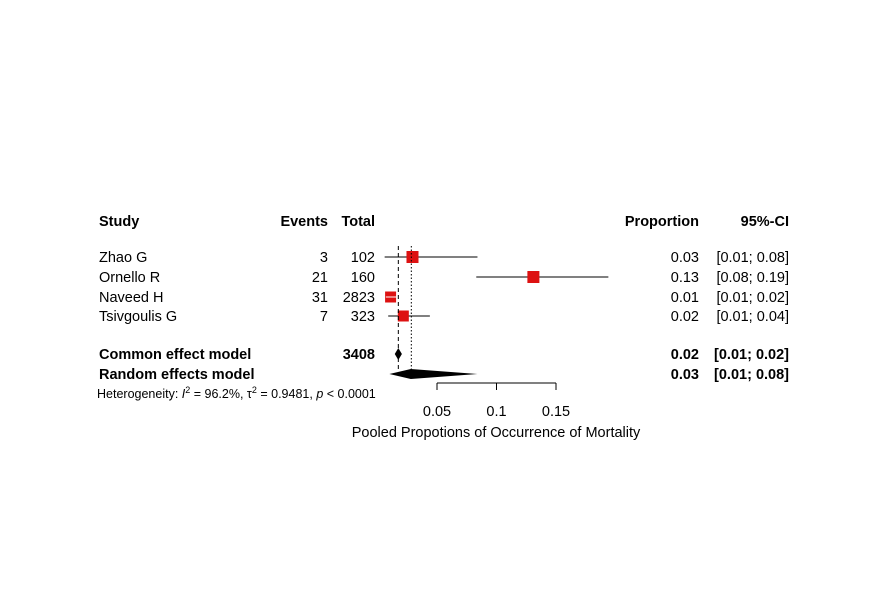 Image resolution: width=887 pixels, height=611 pixels. What do you see at coordinates (320, 298) in the screenshot?
I see `study-events: 31` at bounding box center [320, 298].